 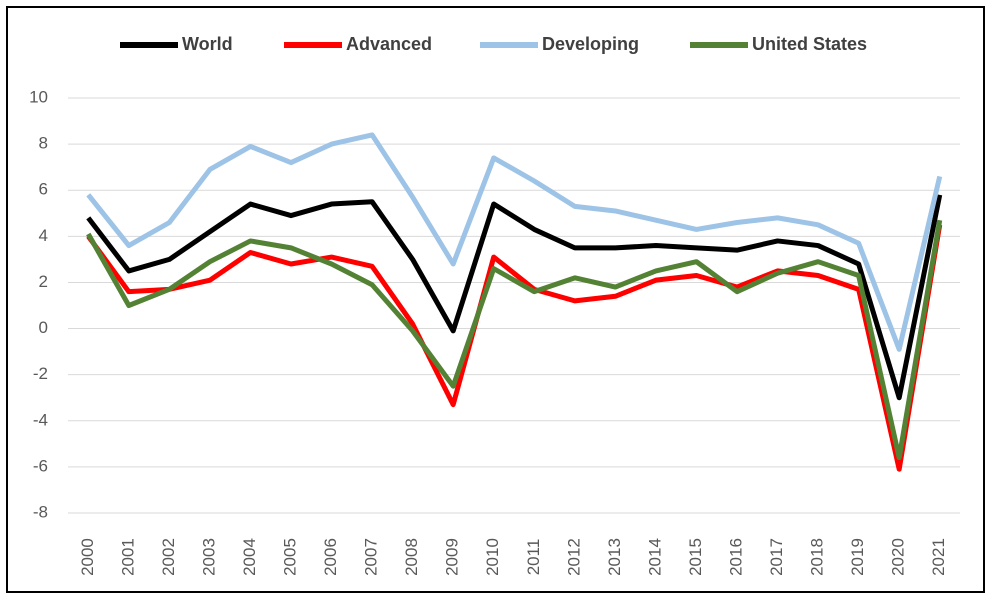 What do you see at coordinates (40, 419) in the screenshot?
I see `y-tick-label: -4` at bounding box center [40, 419].